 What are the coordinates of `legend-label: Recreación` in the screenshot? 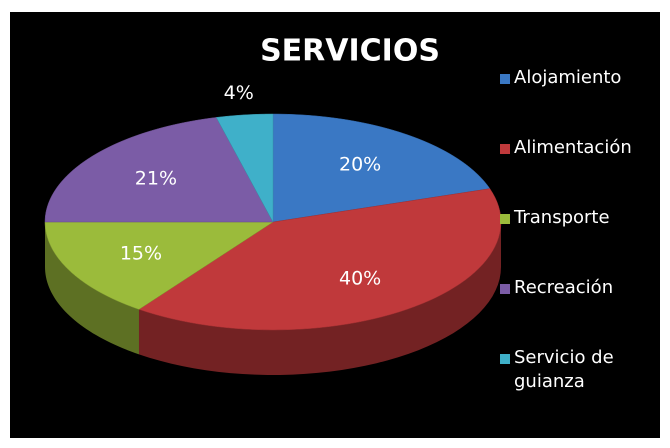 It's located at (564, 287).